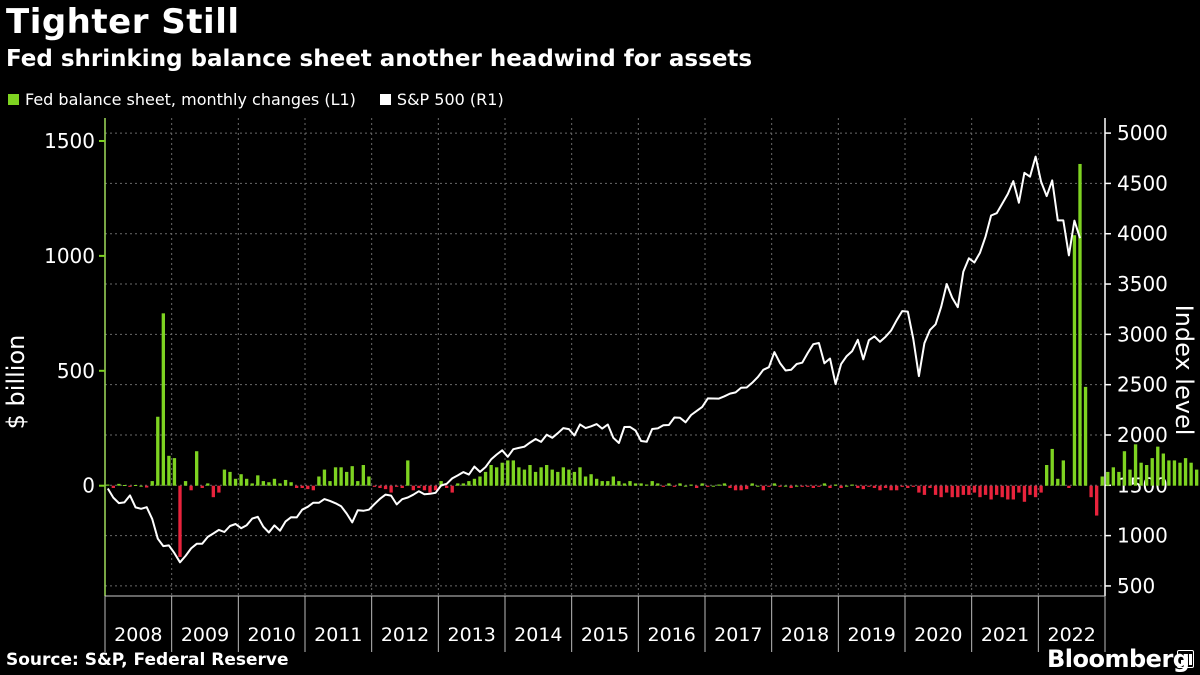 This screenshot has width=1200, height=675. Describe the element at coordinates (190, 99) in the screenshot. I see `legend-label-fed: Fed balance sheet, monthly changes (L1)` at that location.